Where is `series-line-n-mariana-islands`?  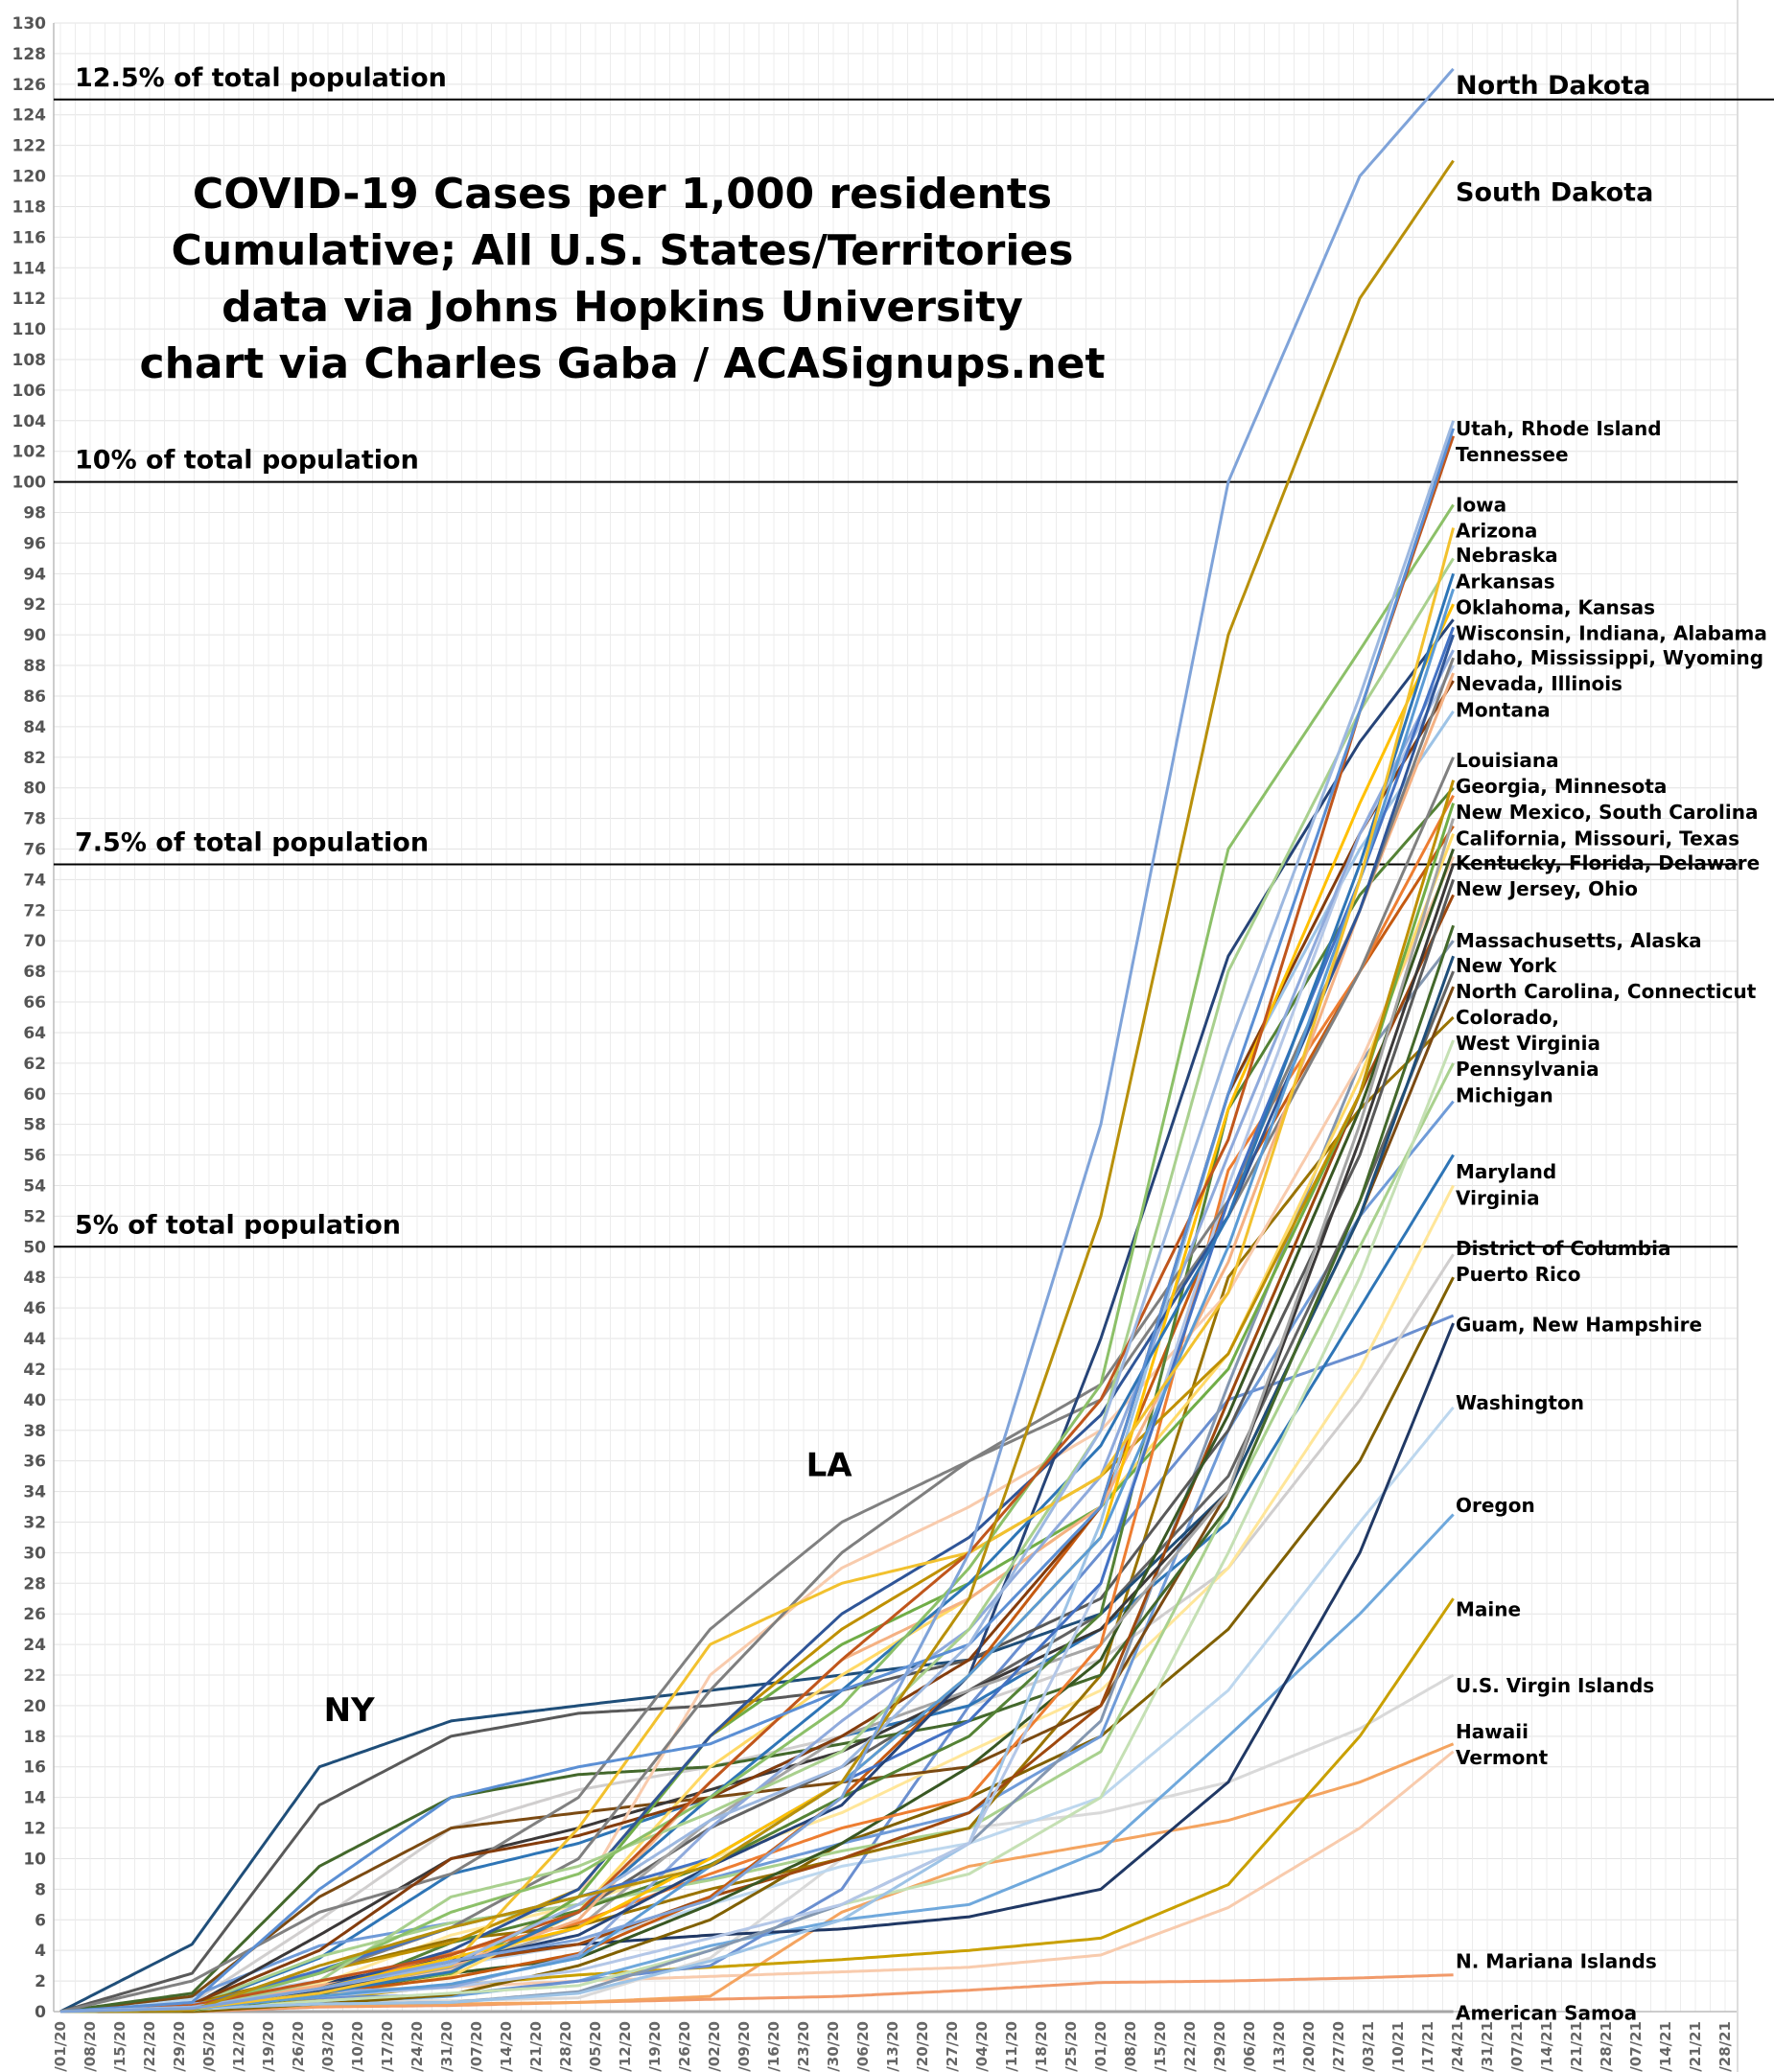 series-line-n-mariana-islands is located at coordinates (757, 1993).